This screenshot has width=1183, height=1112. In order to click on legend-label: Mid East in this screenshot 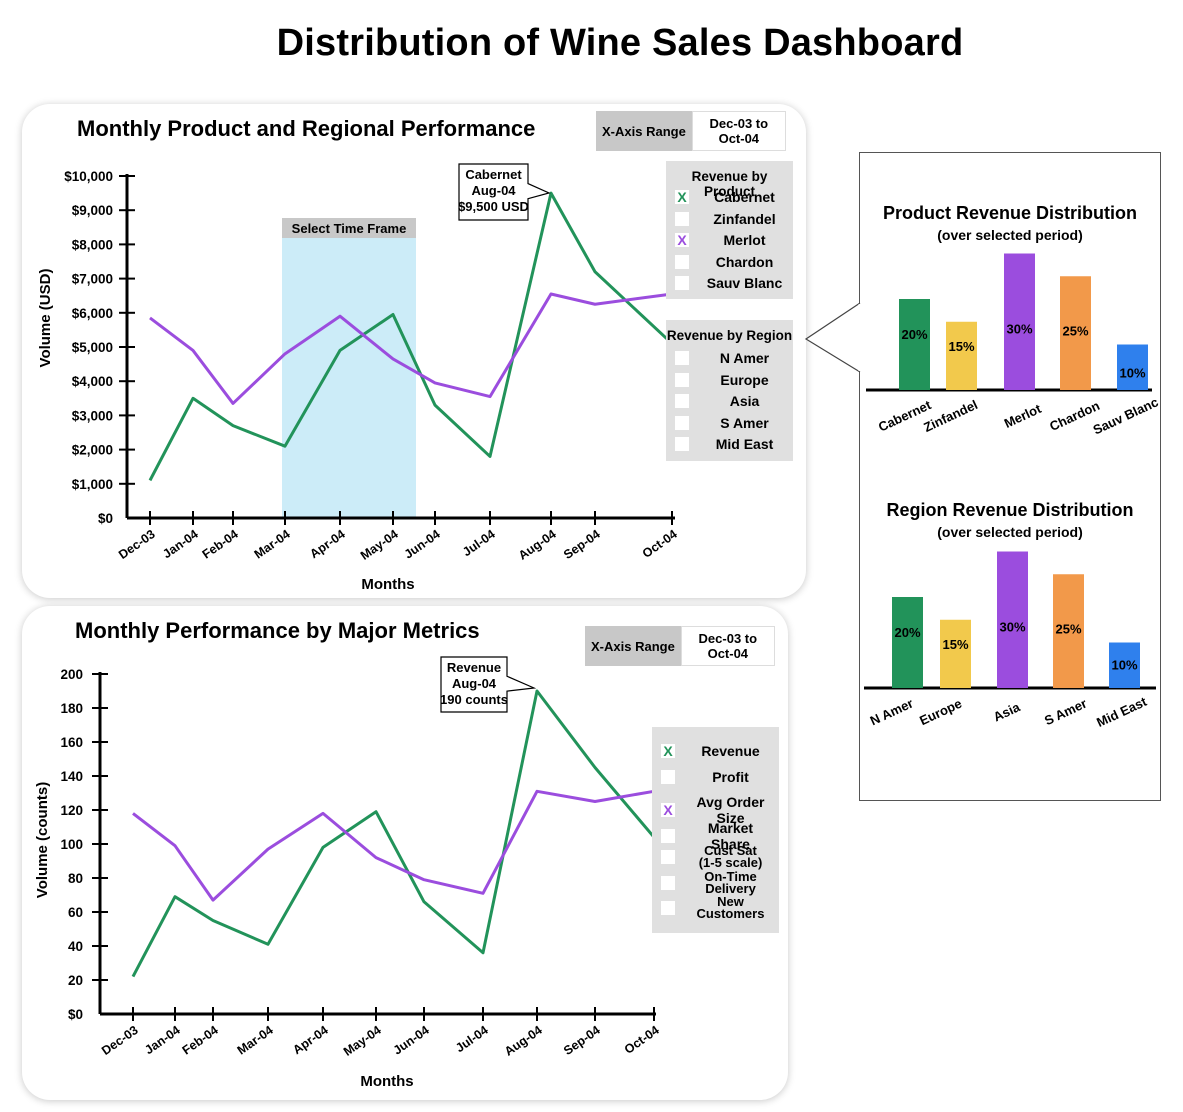, I will do `click(744, 444)`.